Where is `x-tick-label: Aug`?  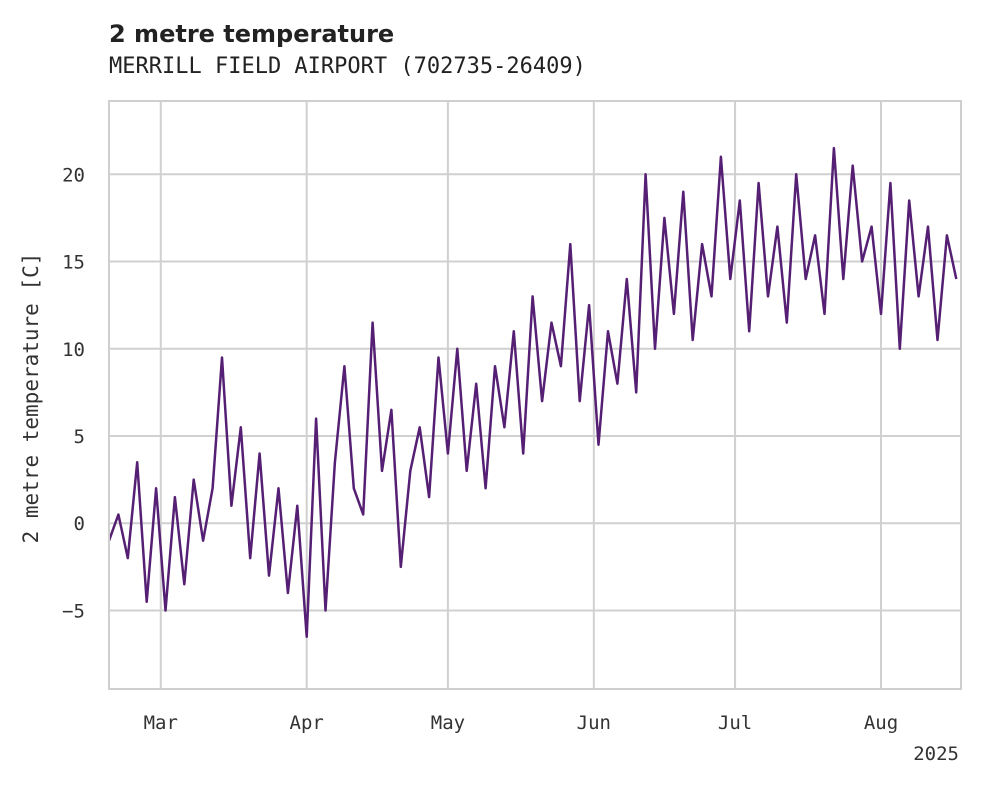 x-tick-label: Aug is located at coordinates (881, 723).